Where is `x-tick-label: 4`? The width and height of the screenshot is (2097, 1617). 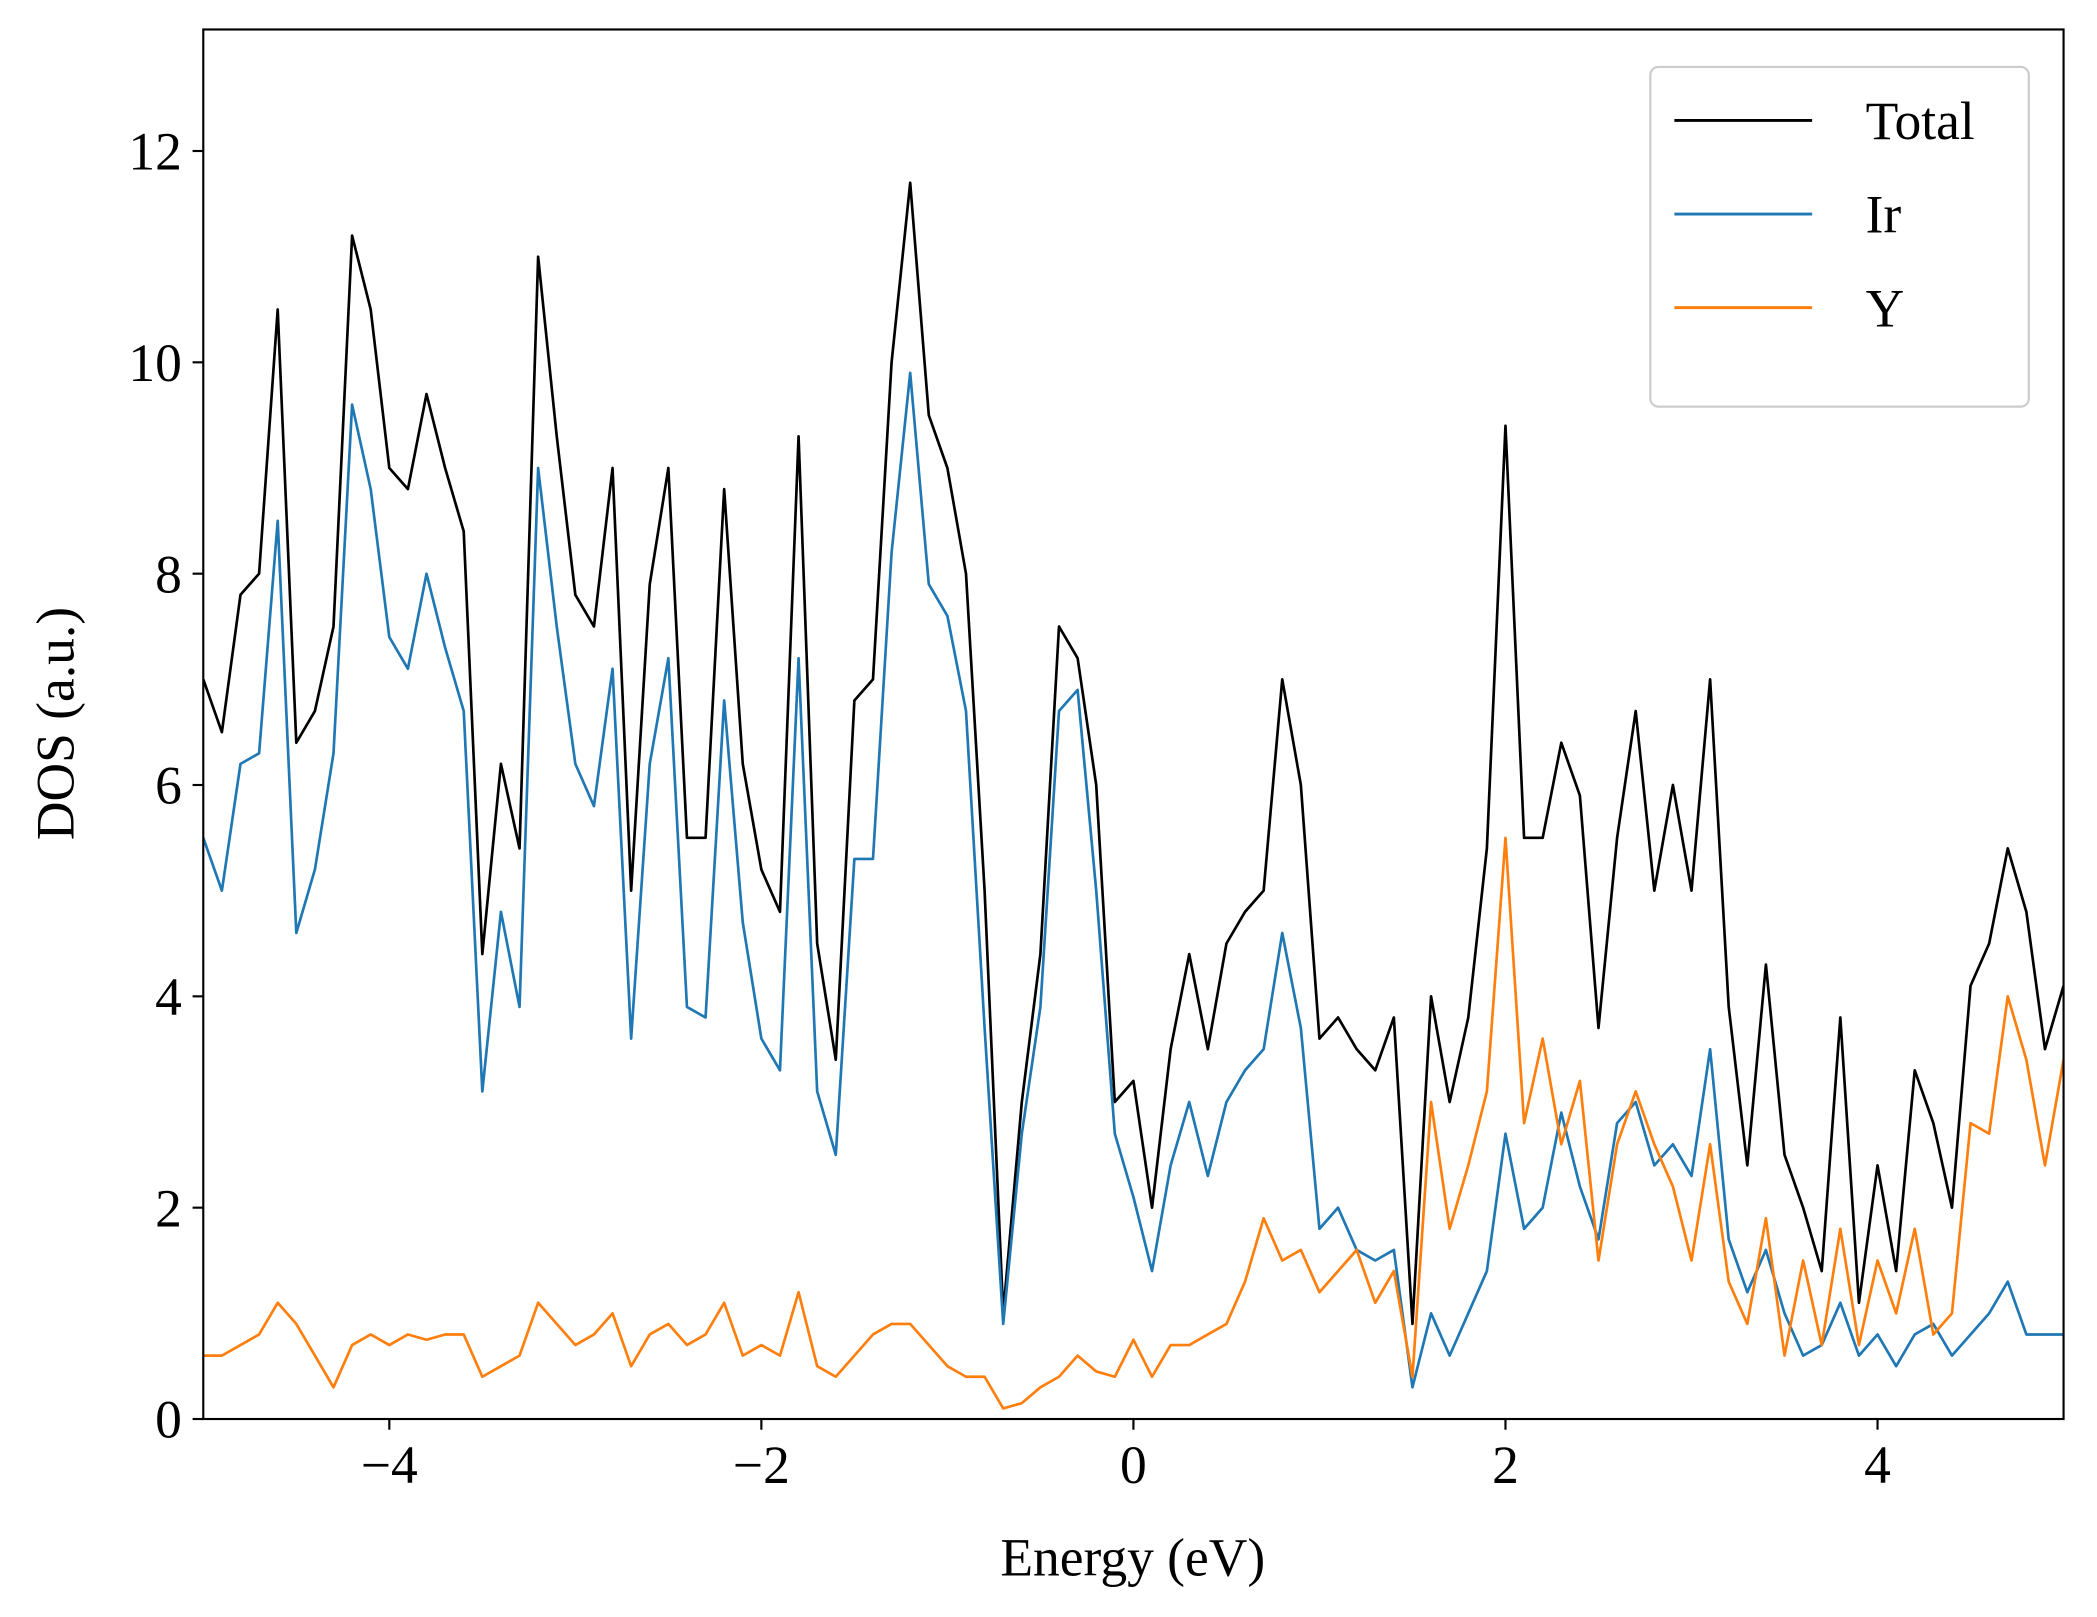
x-tick-label: 4 is located at coordinates (1877, 1465).